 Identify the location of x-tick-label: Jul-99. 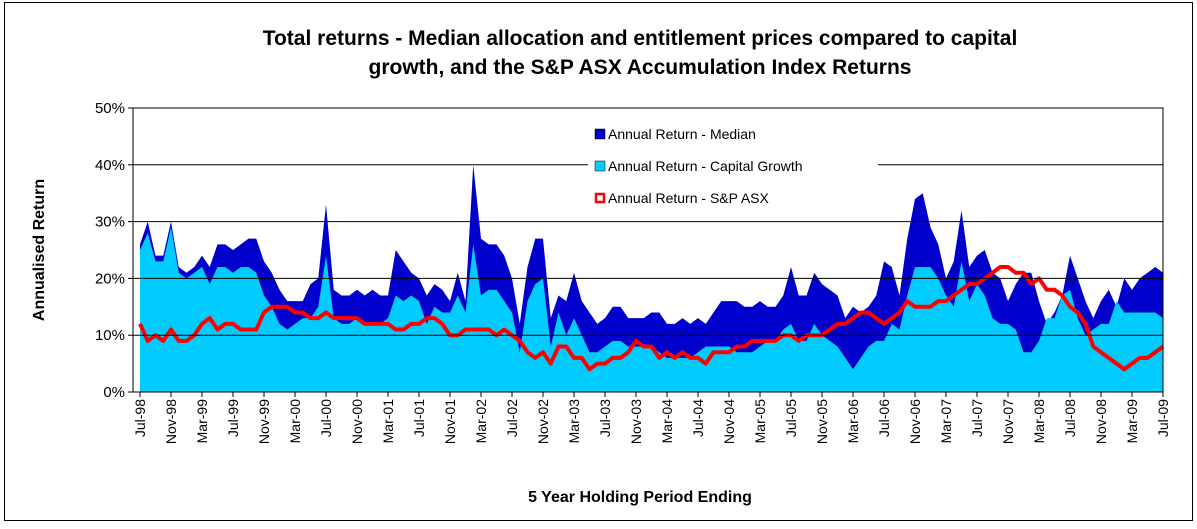
(233, 418).